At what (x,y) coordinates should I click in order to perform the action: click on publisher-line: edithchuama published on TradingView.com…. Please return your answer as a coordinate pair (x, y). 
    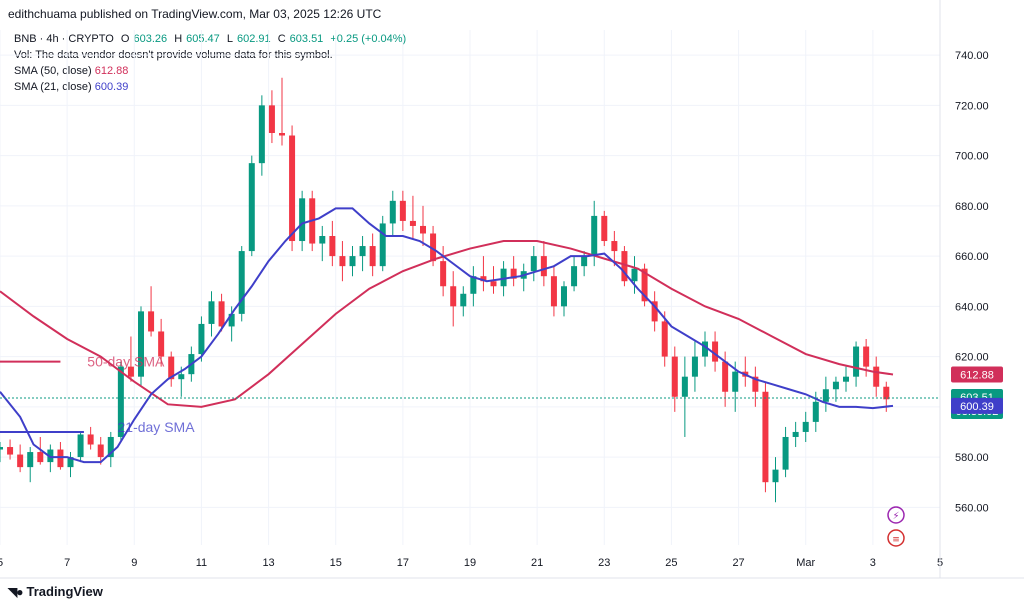
    Looking at the image, I should click on (195, 14).